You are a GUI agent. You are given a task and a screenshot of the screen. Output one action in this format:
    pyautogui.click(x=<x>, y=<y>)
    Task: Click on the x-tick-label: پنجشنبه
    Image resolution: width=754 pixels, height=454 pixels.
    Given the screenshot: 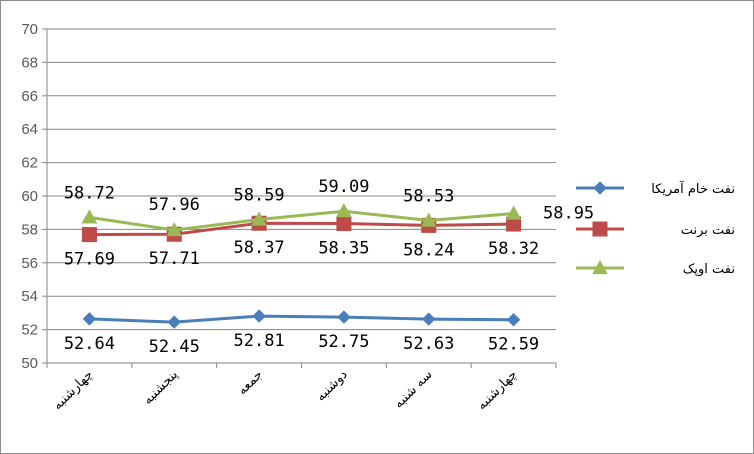 What is the action you would take?
    pyautogui.click(x=161, y=387)
    